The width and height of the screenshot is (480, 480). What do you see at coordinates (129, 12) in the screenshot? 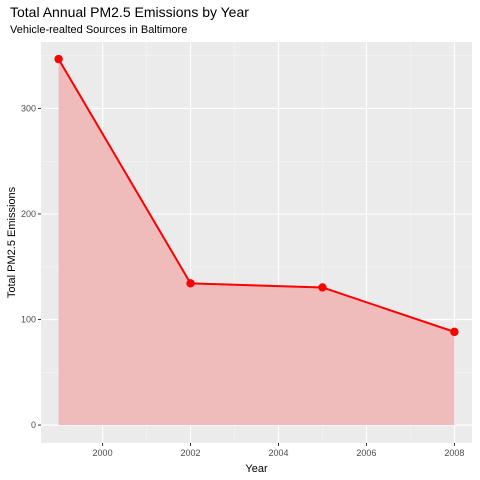
I see `chart-title: Total Annual PM2.5 Emissions by Year` at bounding box center [129, 12].